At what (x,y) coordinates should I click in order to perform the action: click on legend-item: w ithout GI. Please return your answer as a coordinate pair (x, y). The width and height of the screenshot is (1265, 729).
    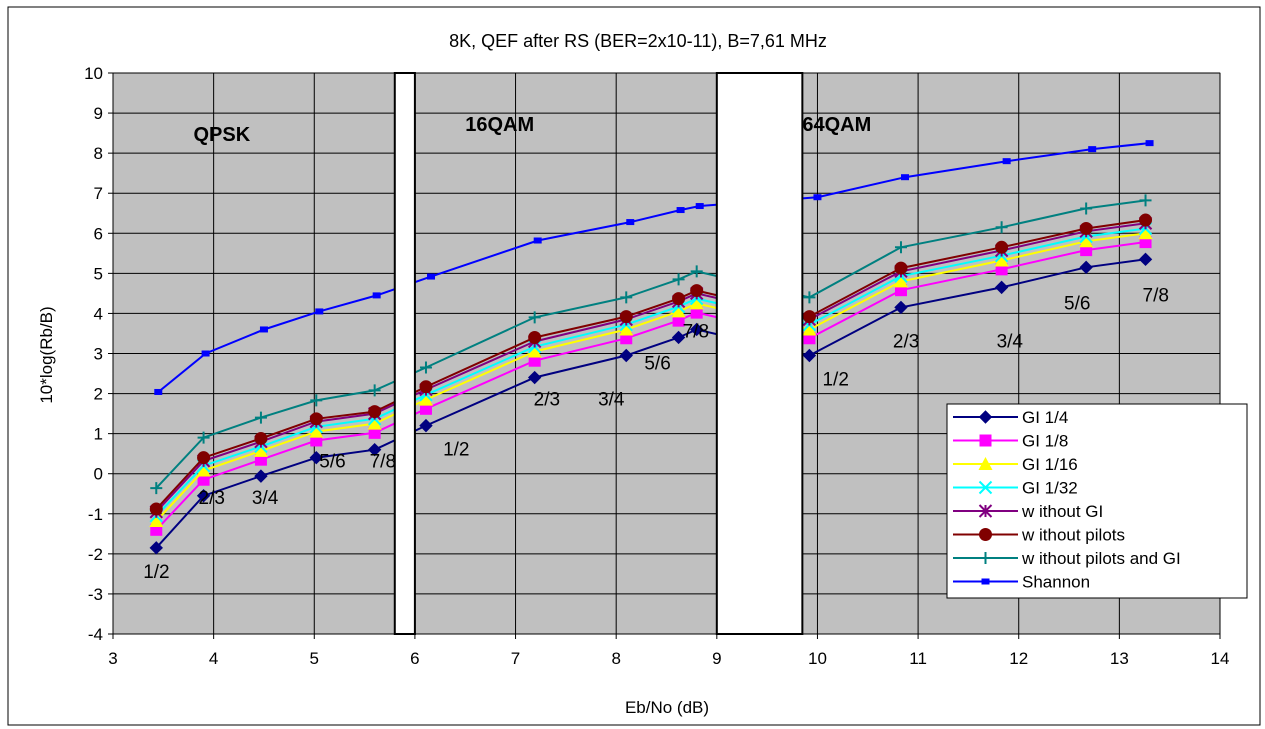
    Looking at the image, I should click on (1028, 511).